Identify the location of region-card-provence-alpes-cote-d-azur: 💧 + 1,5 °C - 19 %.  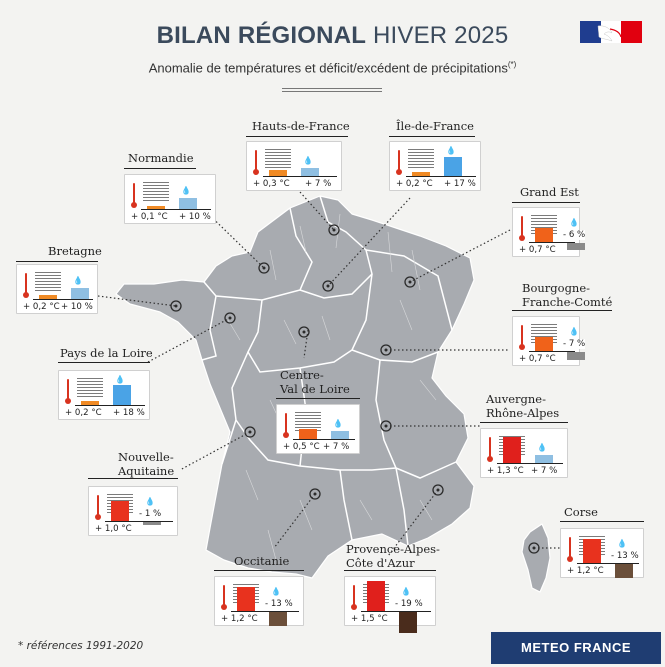
(390, 604).